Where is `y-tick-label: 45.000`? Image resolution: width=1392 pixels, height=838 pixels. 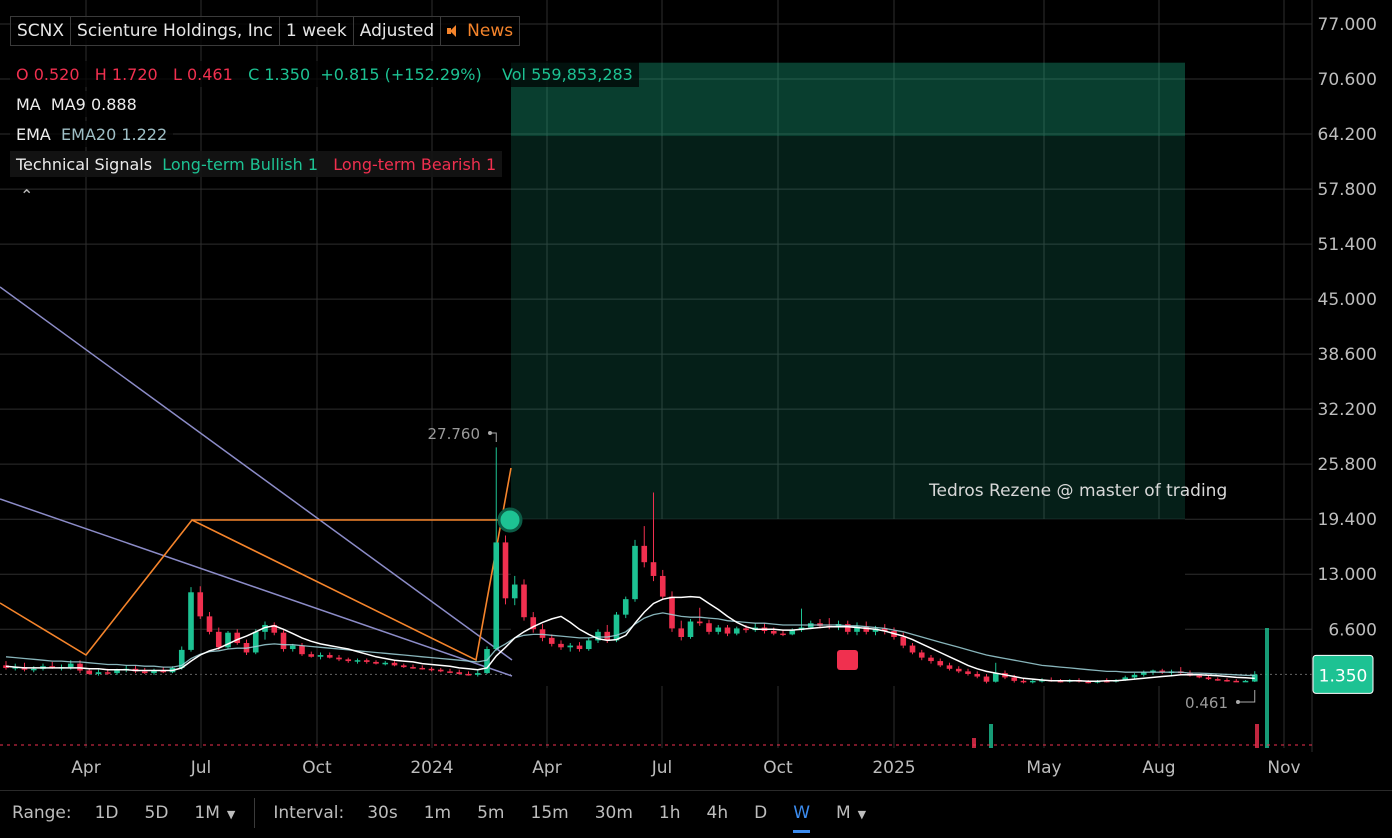
y-tick-label: 45.000 is located at coordinates (1347, 300).